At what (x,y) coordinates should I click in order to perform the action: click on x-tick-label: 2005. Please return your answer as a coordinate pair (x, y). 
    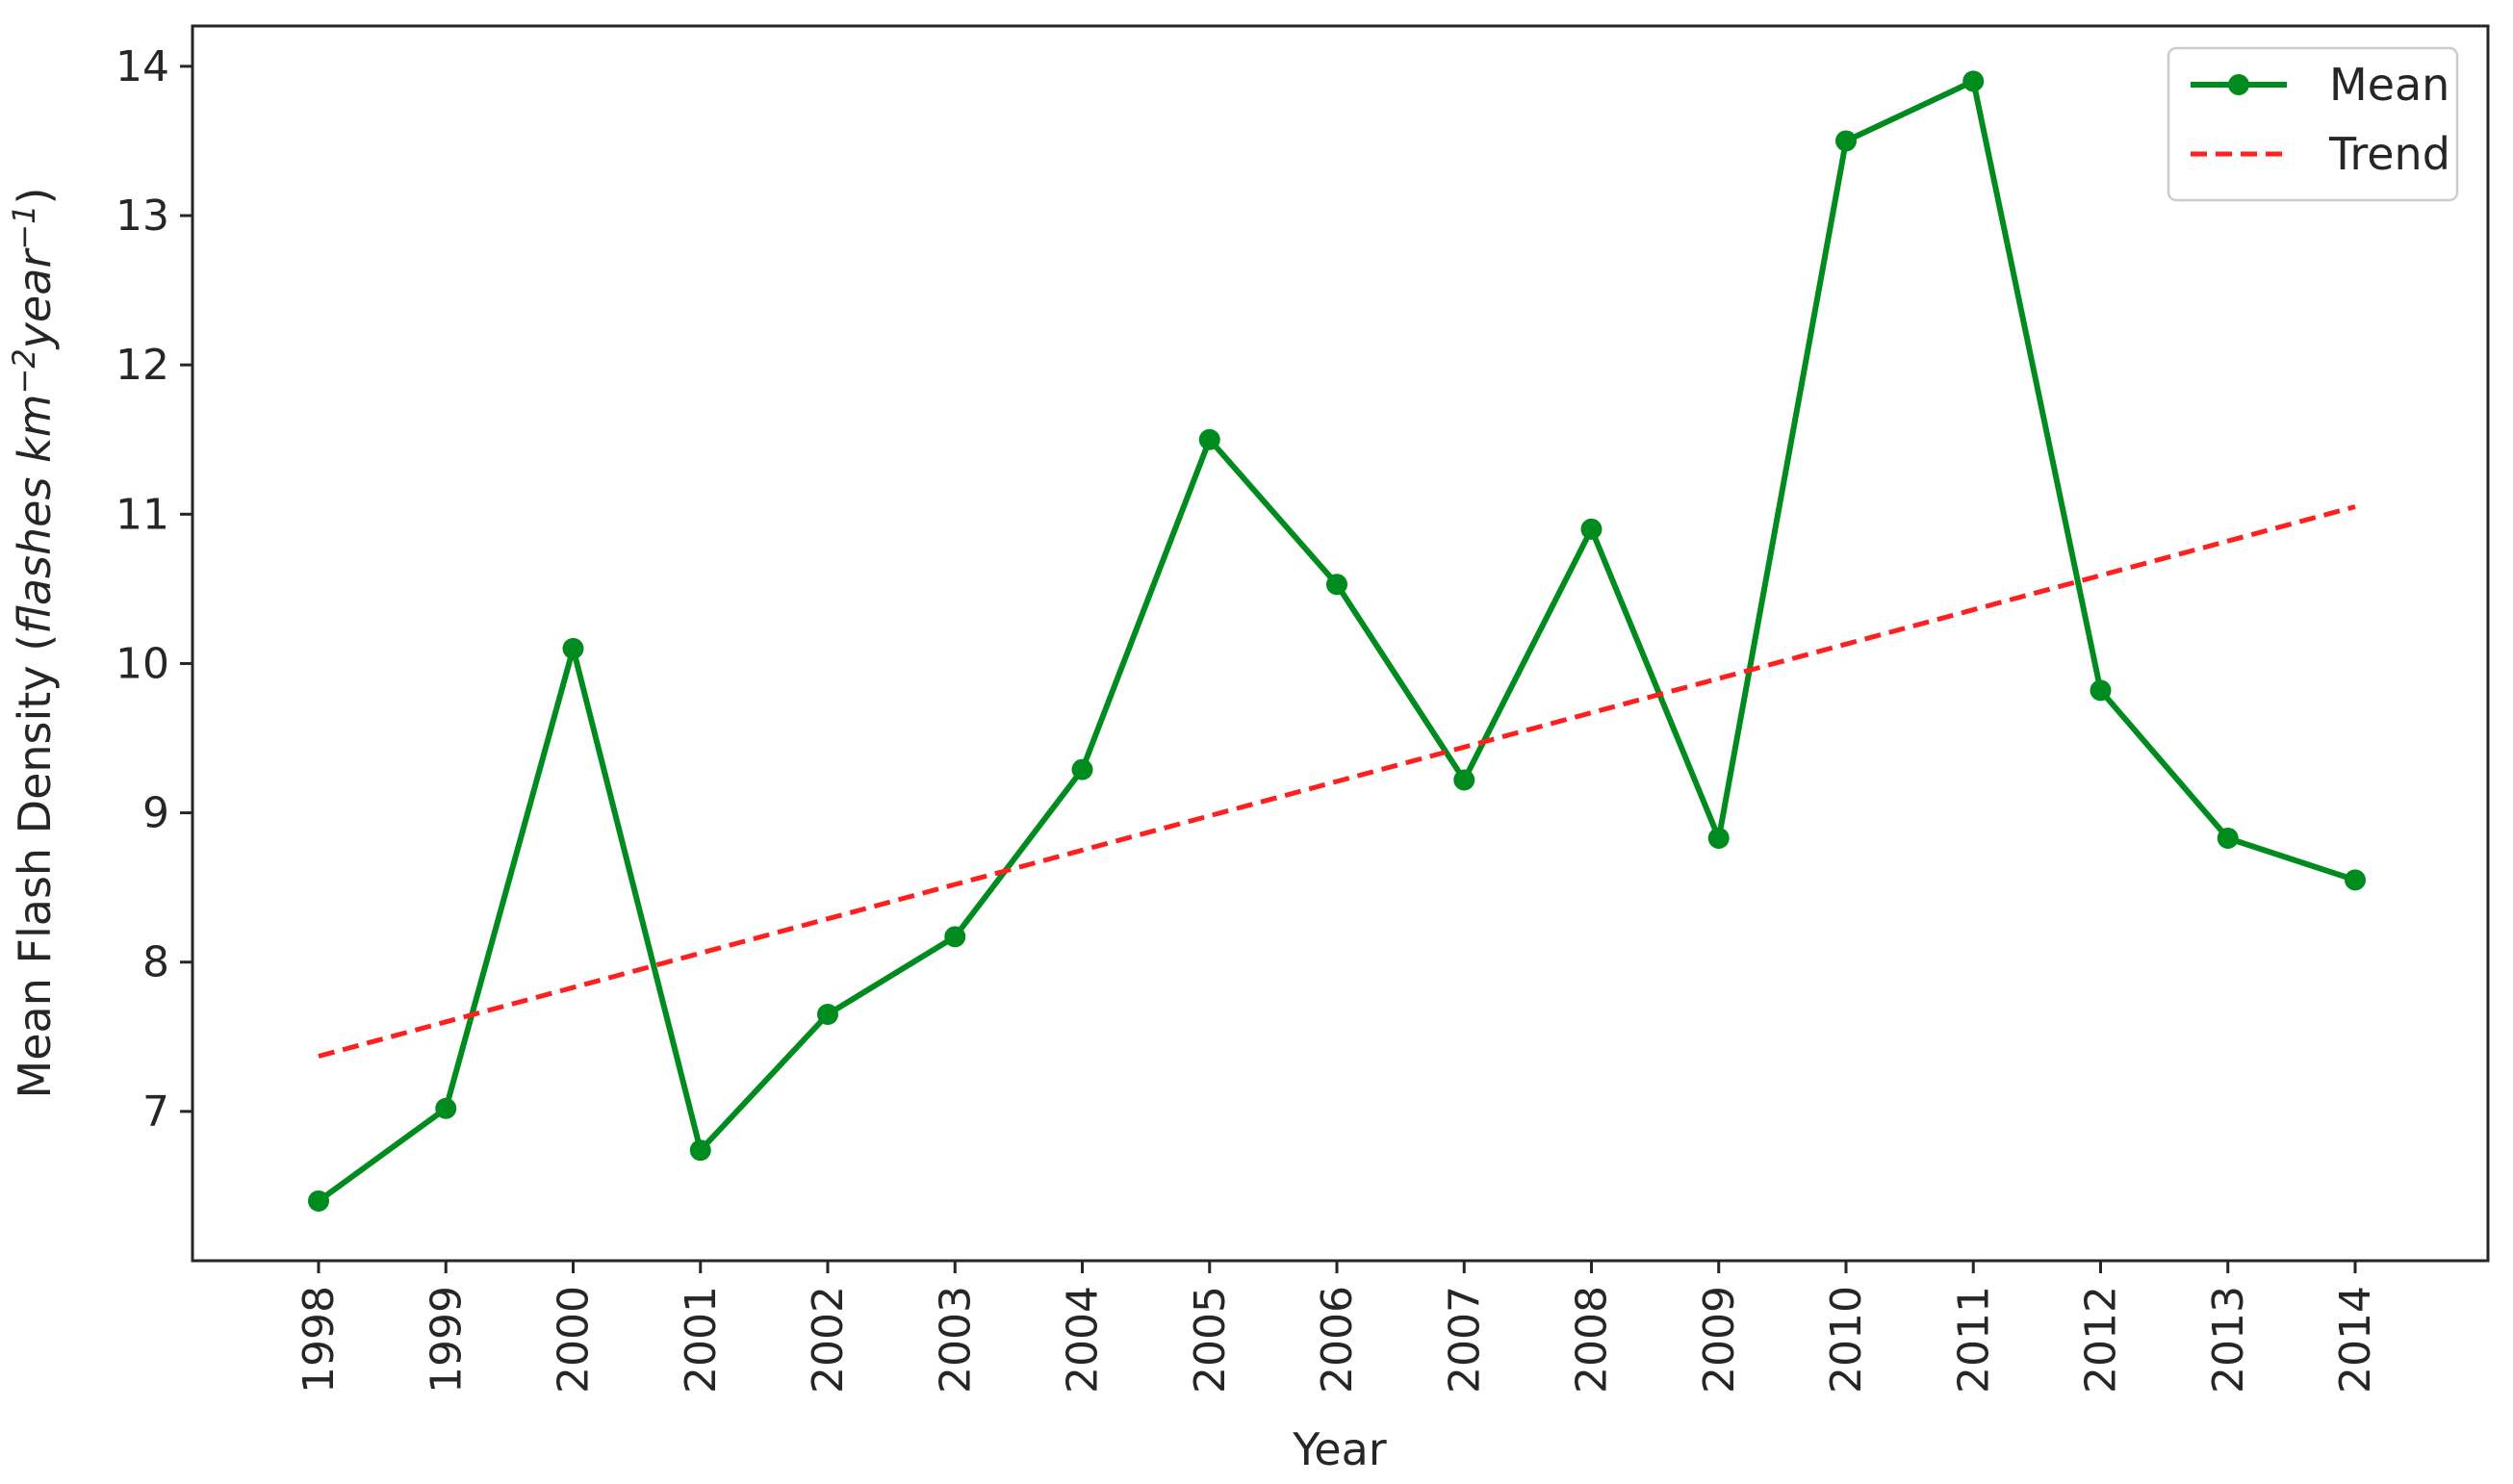
    Looking at the image, I should click on (1210, 1340).